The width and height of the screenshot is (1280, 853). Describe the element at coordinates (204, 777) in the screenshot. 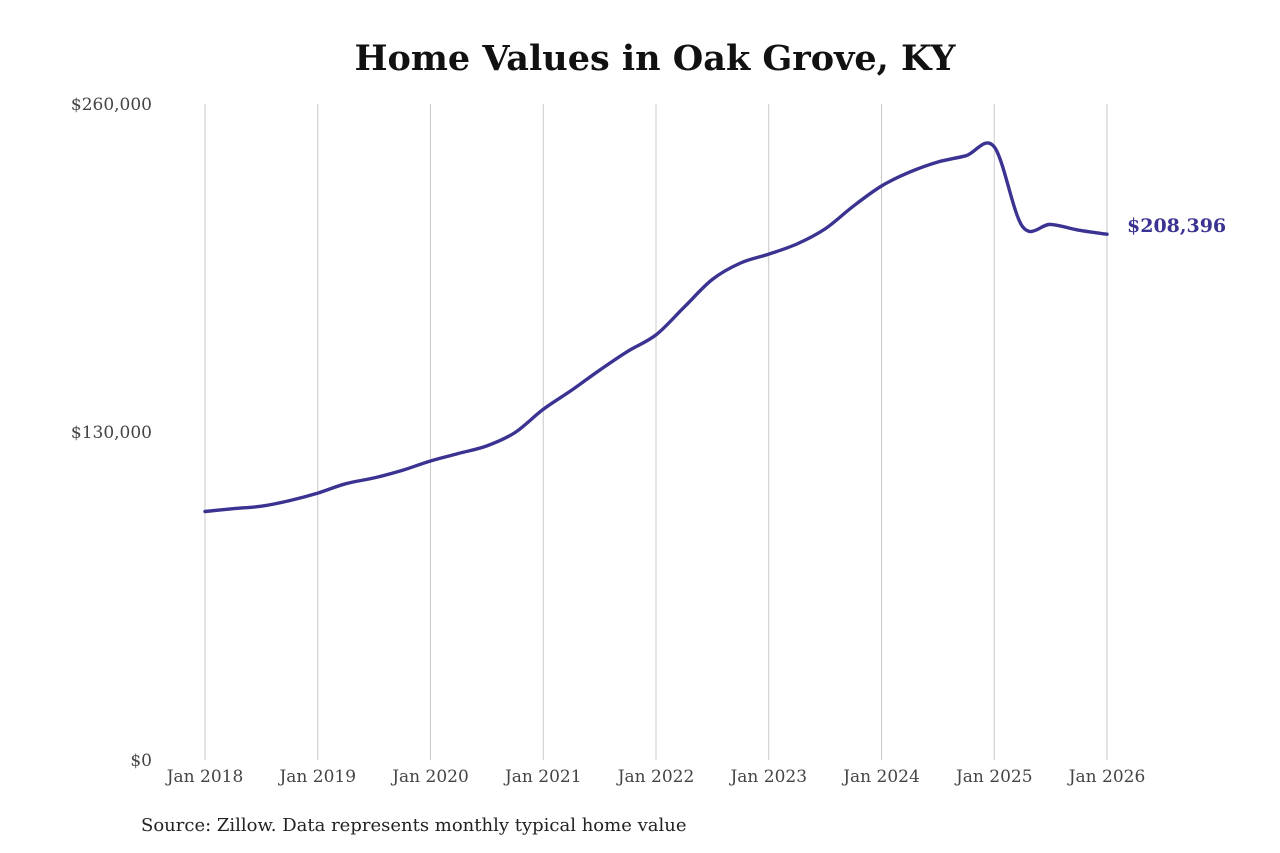

I see `x-tick-label: Jan 2018` at that location.